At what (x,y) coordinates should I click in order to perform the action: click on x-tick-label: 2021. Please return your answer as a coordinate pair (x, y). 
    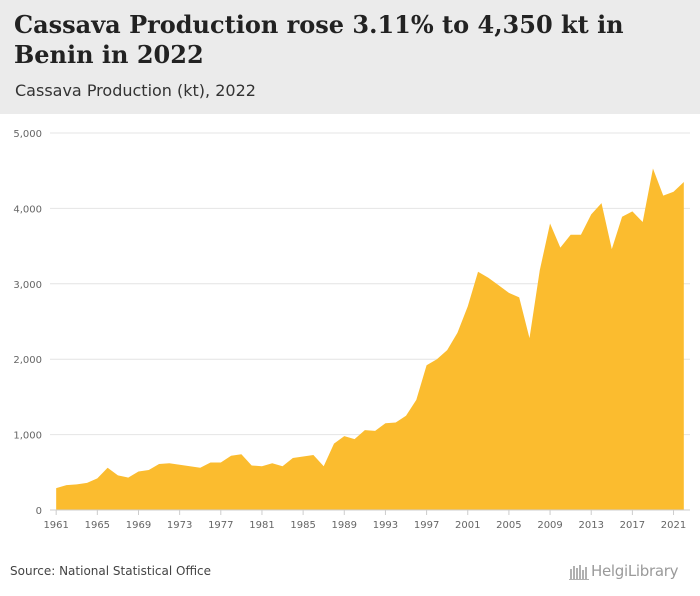
    Looking at the image, I should click on (673, 525).